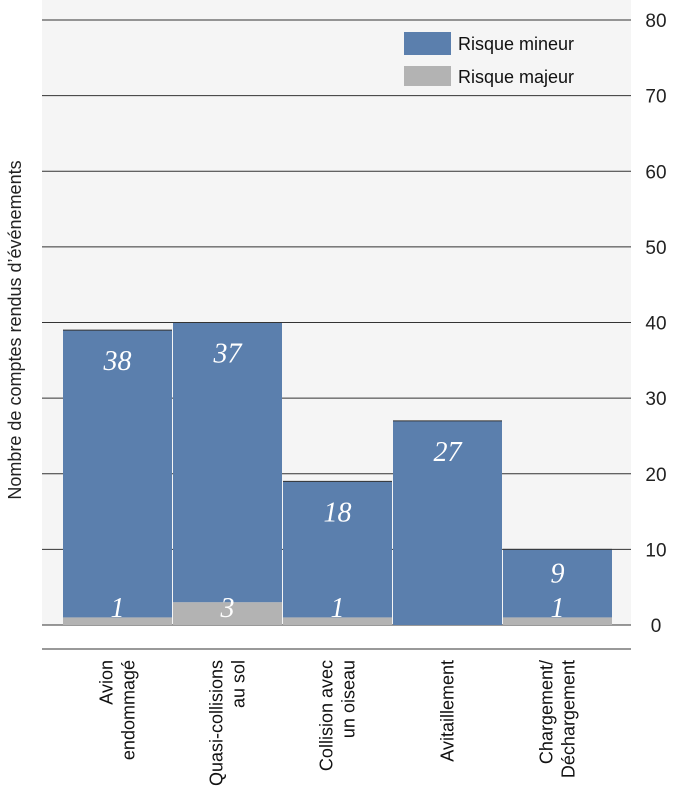 Image resolution: width=680 pixels, height=807 pixels. What do you see at coordinates (427, 76) in the screenshot?
I see `legend-swatch-risque-majeur` at bounding box center [427, 76].